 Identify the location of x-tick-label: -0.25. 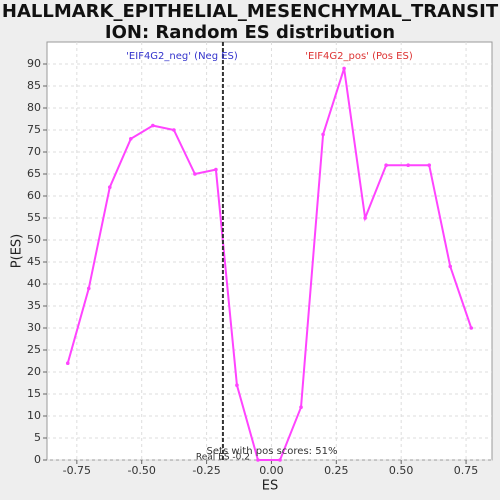
(206, 470).